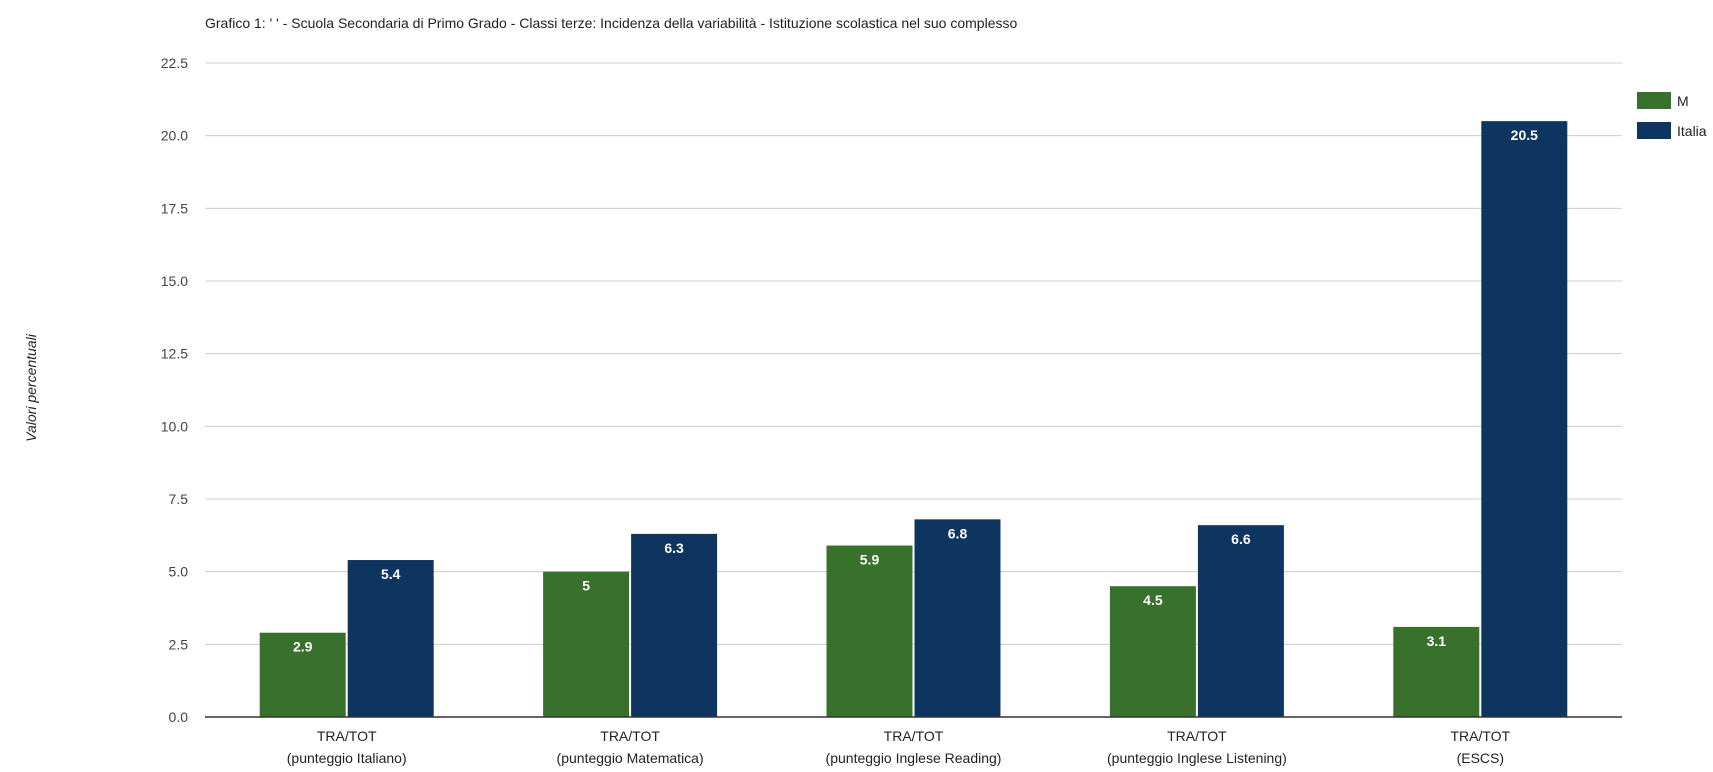 The image size is (1713, 772). Describe the element at coordinates (174, 426) in the screenshot. I see `y-tick-label: 10.0` at that location.